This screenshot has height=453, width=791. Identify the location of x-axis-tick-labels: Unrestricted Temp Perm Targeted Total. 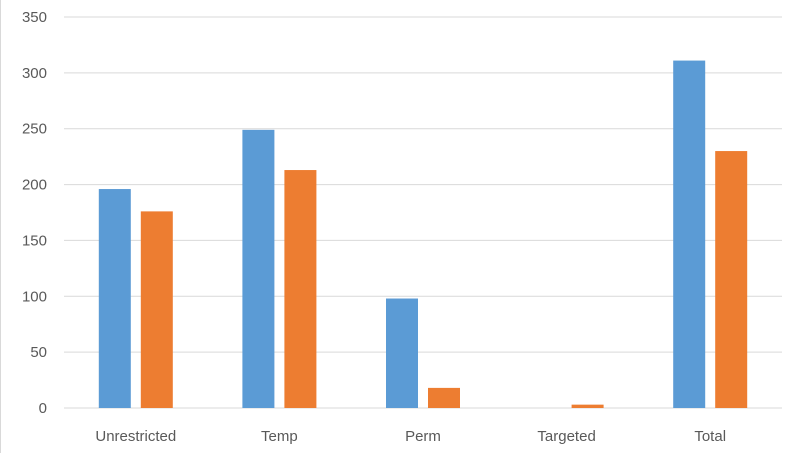
(410, 436).